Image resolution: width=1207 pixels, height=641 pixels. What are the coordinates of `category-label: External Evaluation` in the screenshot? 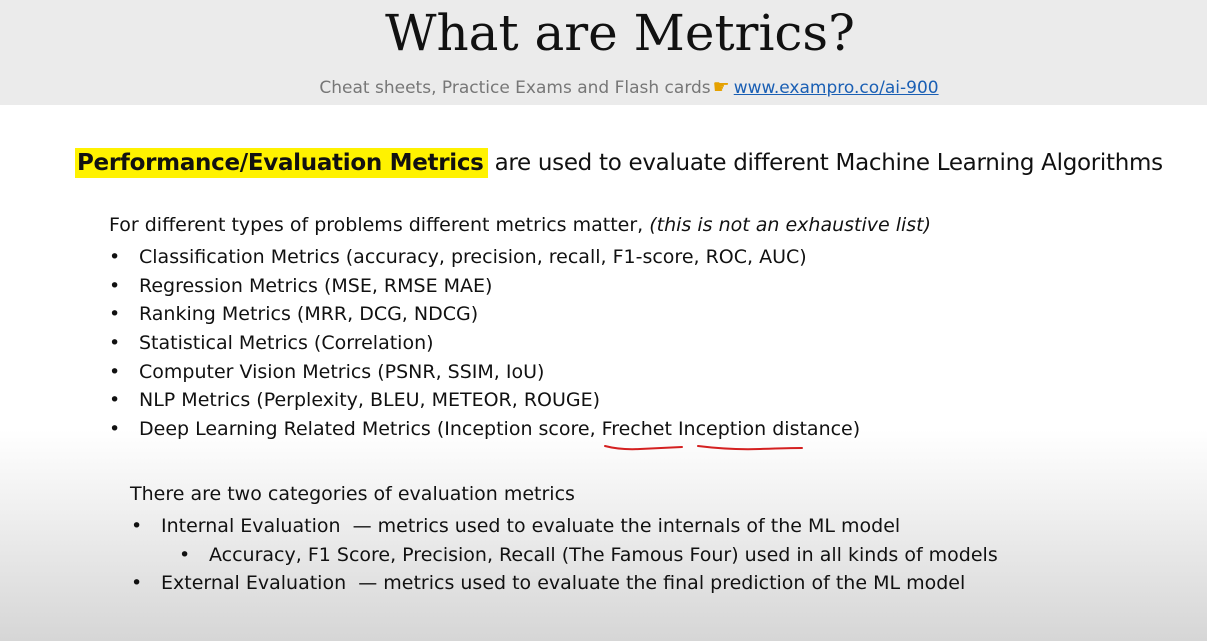 It's located at (254, 583).